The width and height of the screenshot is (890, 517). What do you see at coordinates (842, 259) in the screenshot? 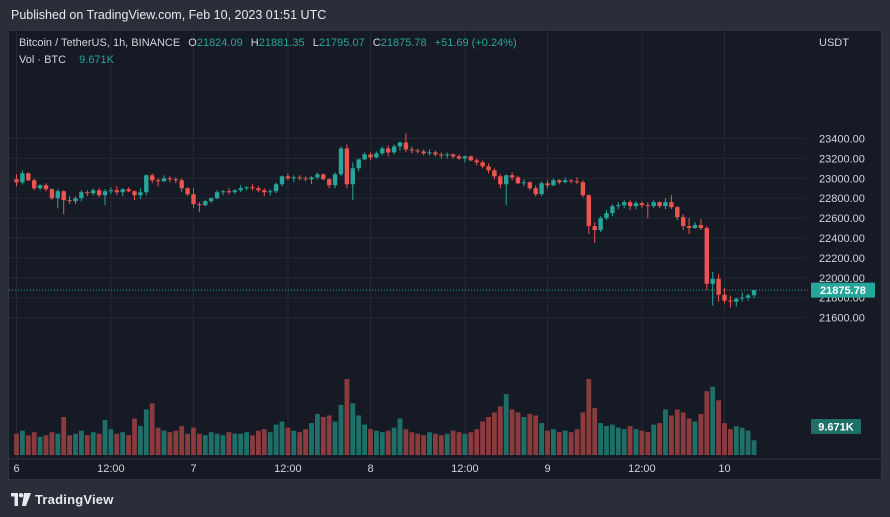
I see `y-tick-label: 22200.00` at bounding box center [842, 259].